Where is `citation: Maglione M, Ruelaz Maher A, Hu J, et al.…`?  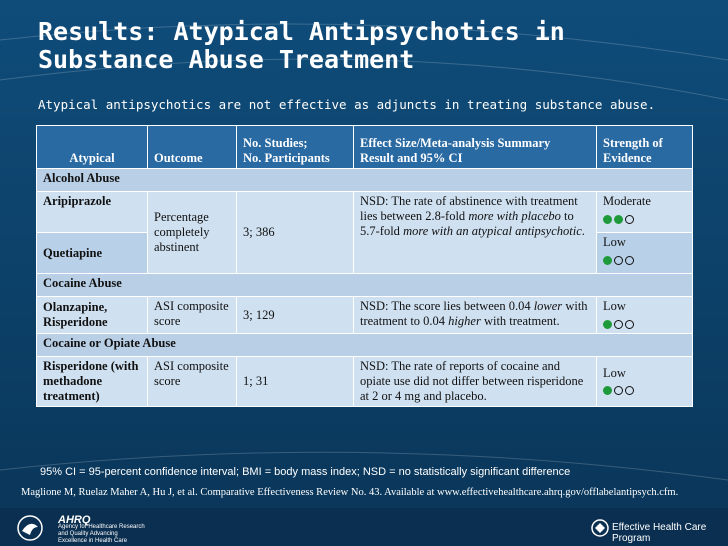
citation: Maglione M, Ruelaz Maher A, Hu J, et al.… is located at coordinates (350, 492).